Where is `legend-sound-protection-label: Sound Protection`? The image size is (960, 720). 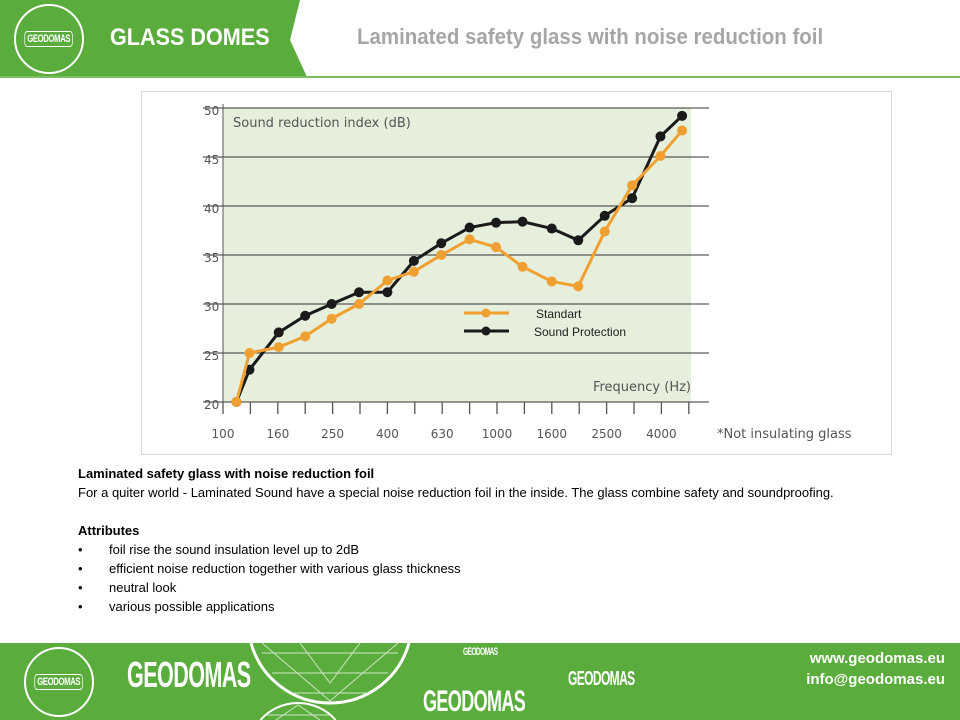 legend-sound-protection-label: Sound Protection is located at coordinates (580, 332).